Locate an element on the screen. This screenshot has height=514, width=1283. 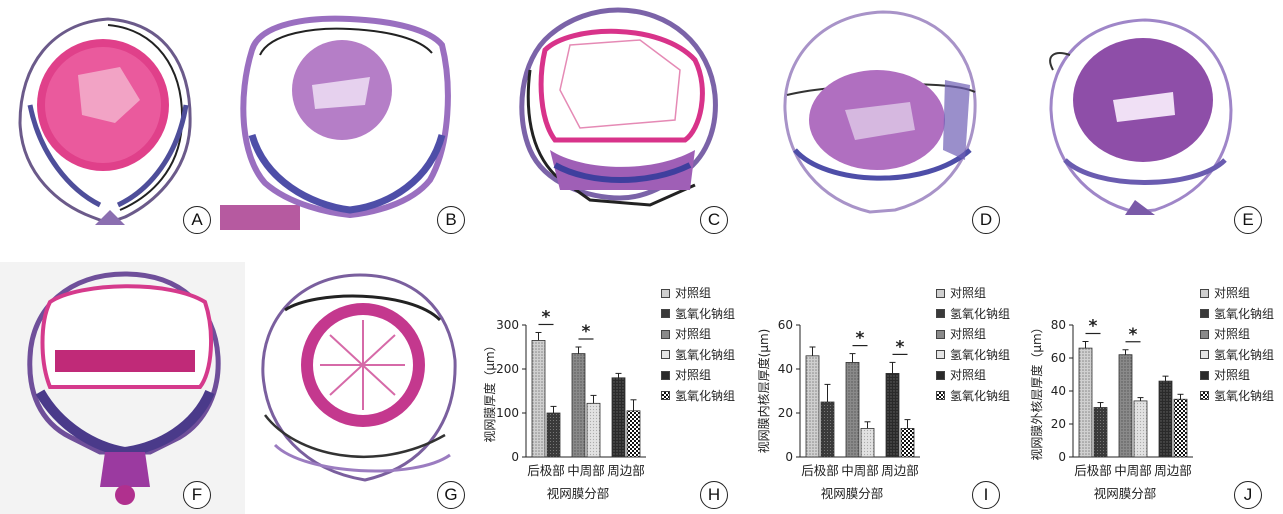
y-tick-label: 60 is located at coordinates (1058, 358).